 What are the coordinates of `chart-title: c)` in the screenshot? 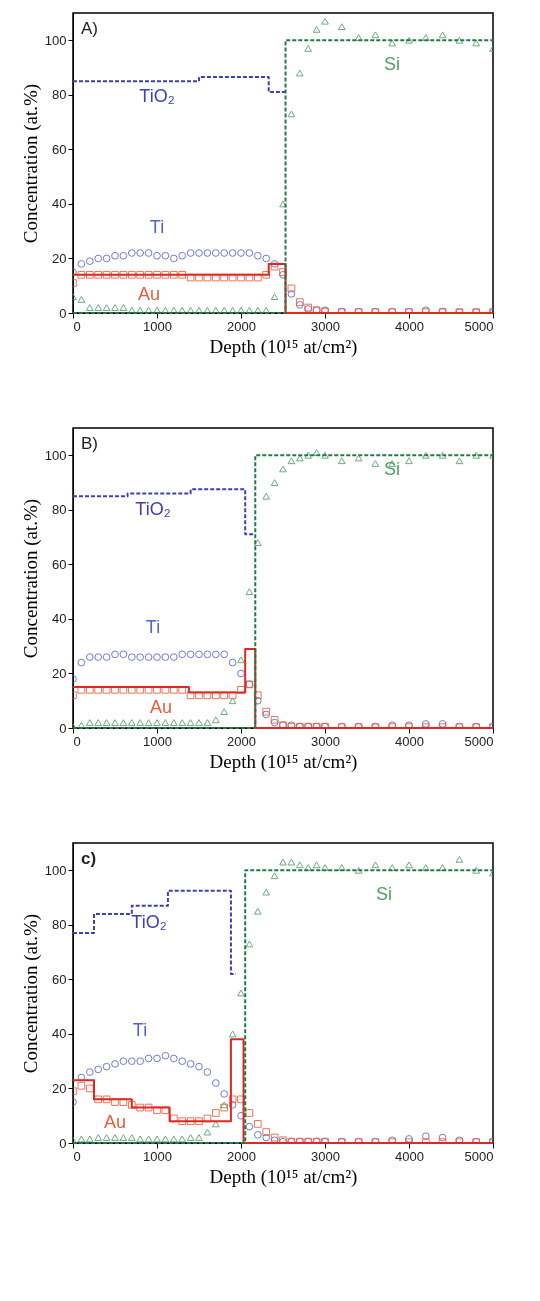 It's located at (89, 858).